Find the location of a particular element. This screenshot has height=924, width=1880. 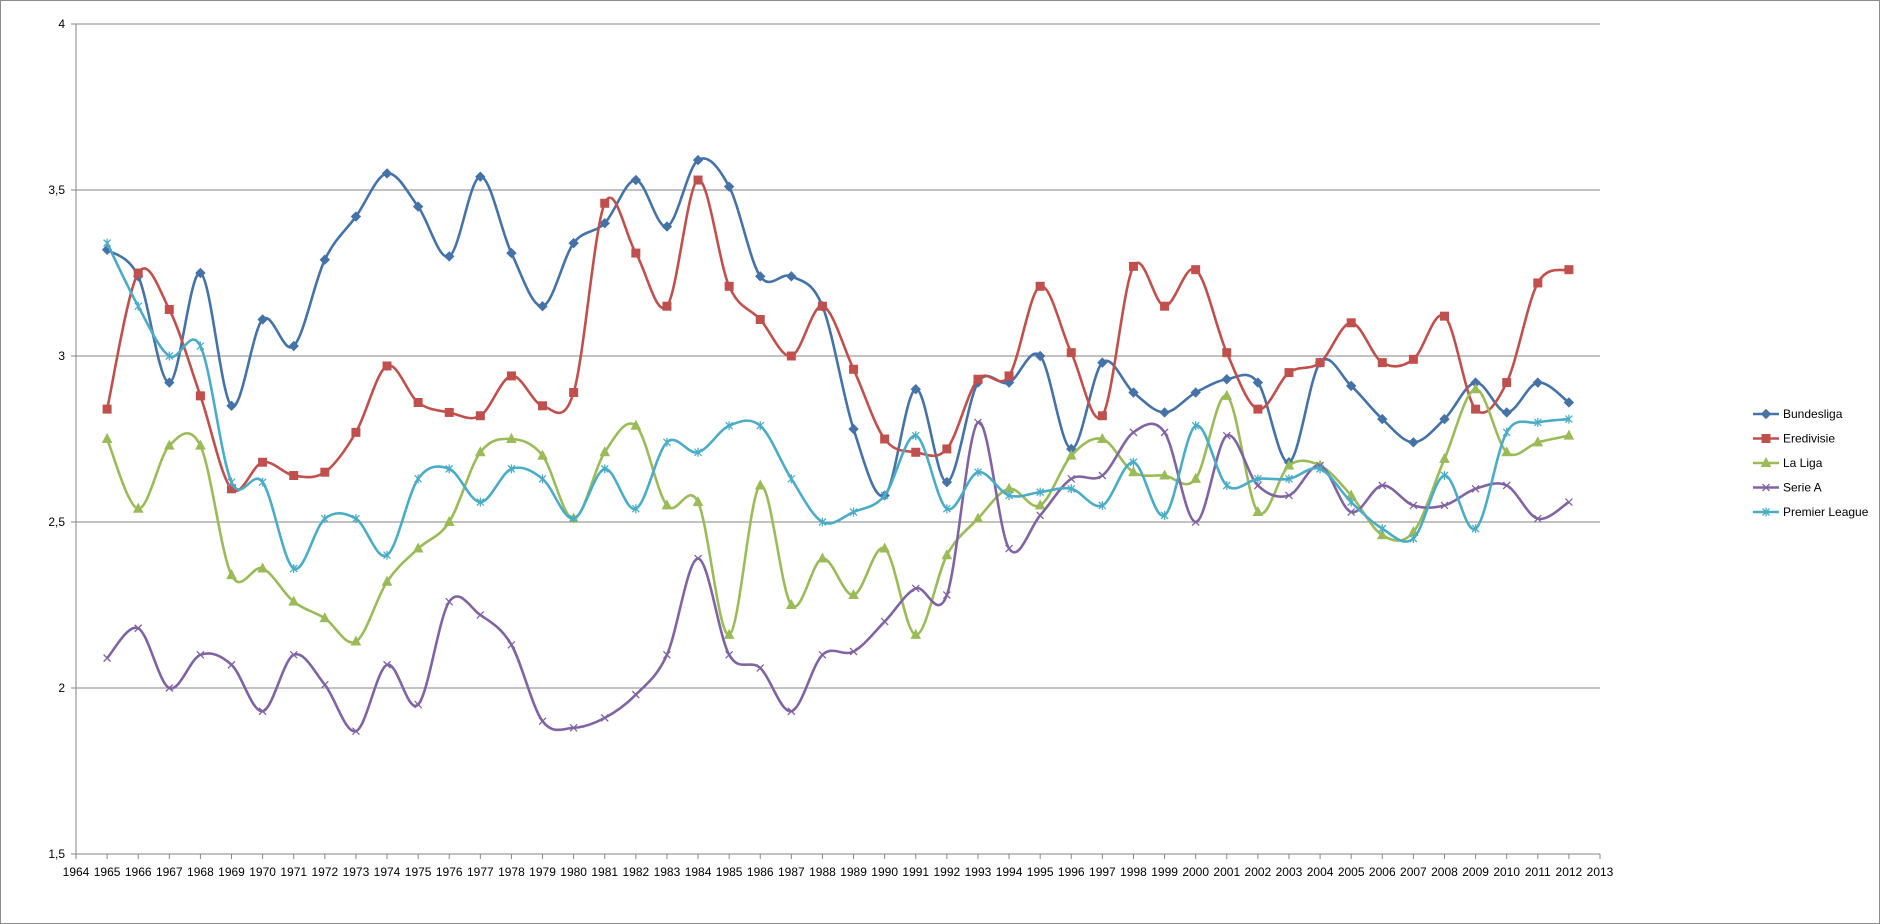

x-tick-label: 1994 is located at coordinates (1009, 872).